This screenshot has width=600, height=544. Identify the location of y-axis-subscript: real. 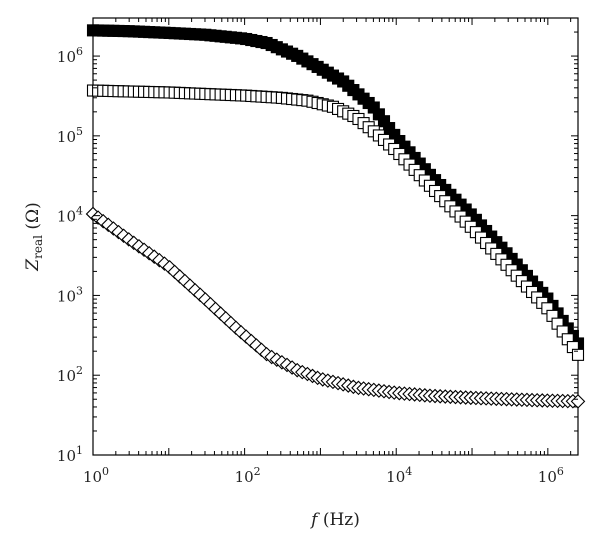
(38, 247).